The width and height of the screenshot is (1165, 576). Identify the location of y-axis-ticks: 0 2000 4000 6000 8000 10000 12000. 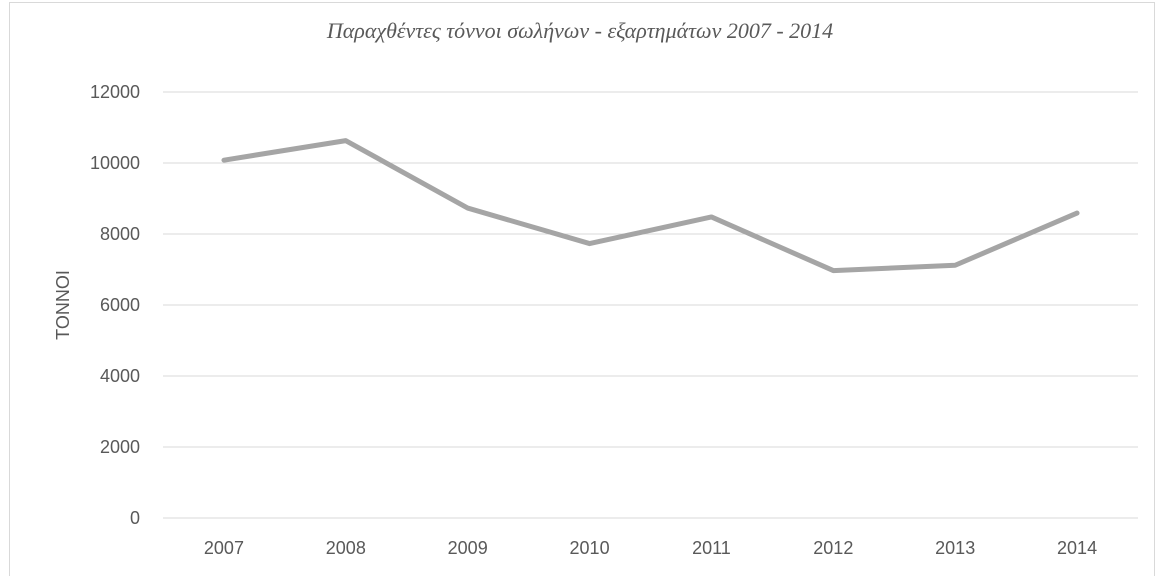
(115, 305).